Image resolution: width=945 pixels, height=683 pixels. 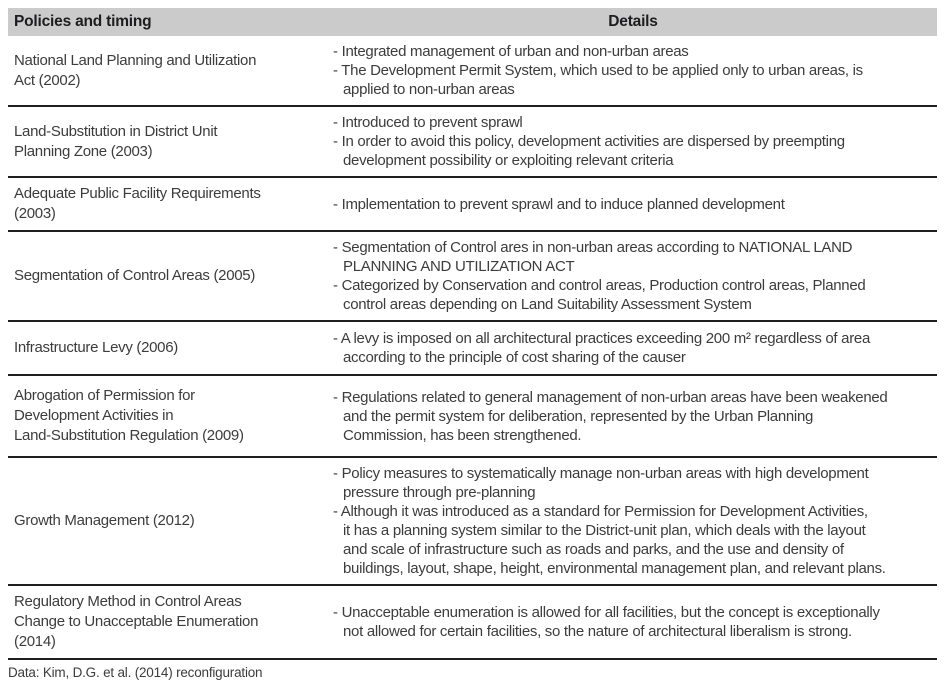 I want to click on header-policies-and-timing: Policies and timing, so click(x=168, y=22).